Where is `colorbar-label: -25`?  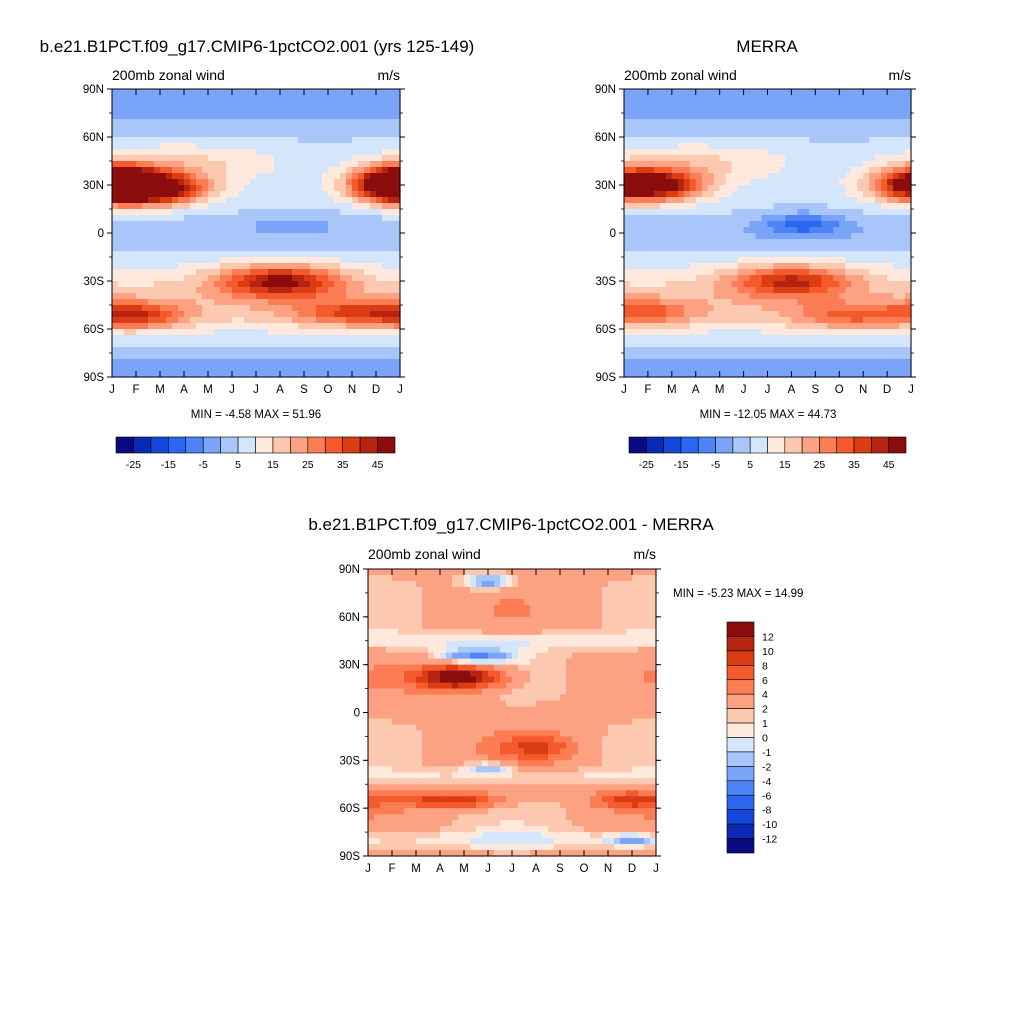
colorbar-label: -25 is located at coordinates (133, 465).